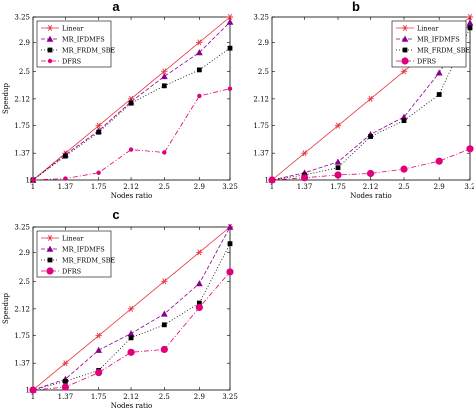  Describe the element at coordinates (261, 126) in the screenshot. I see `y-tick-label: 1.75` at that location.